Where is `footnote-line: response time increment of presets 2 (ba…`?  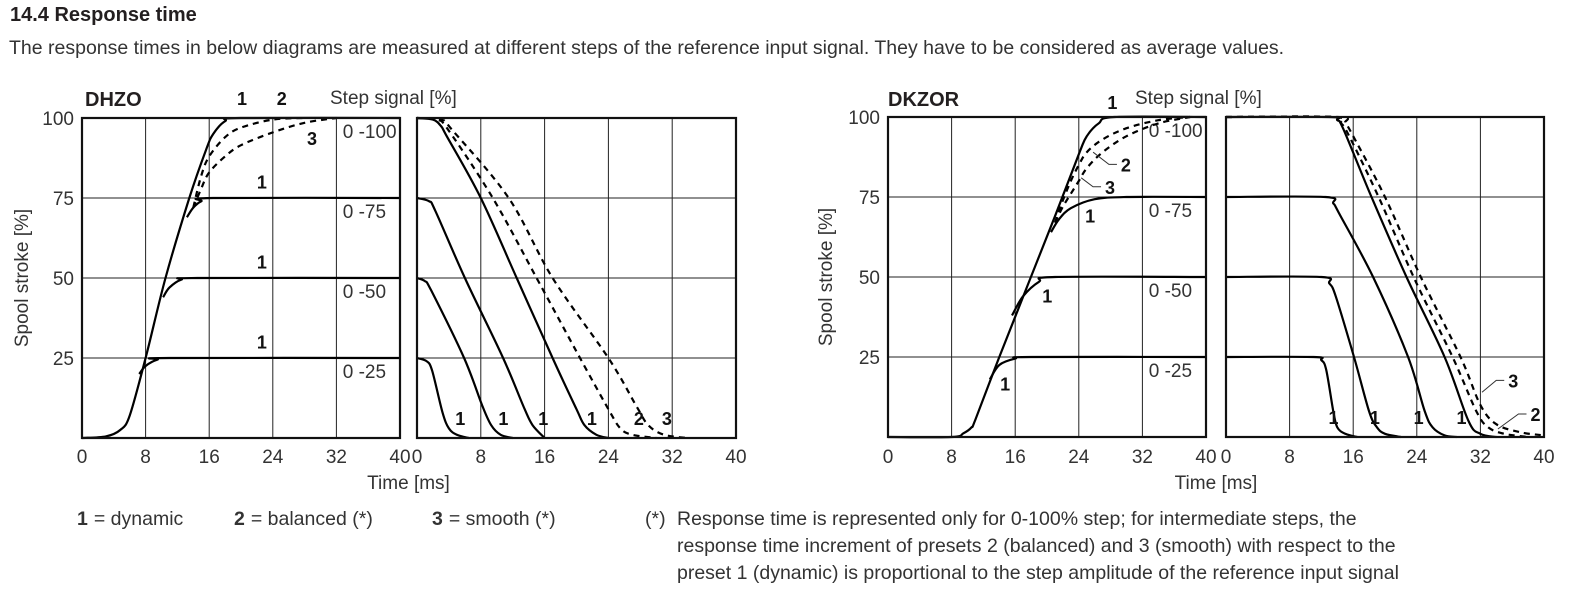
footnote-line: response time increment of presets 2 (ba… is located at coordinates (1036, 546).